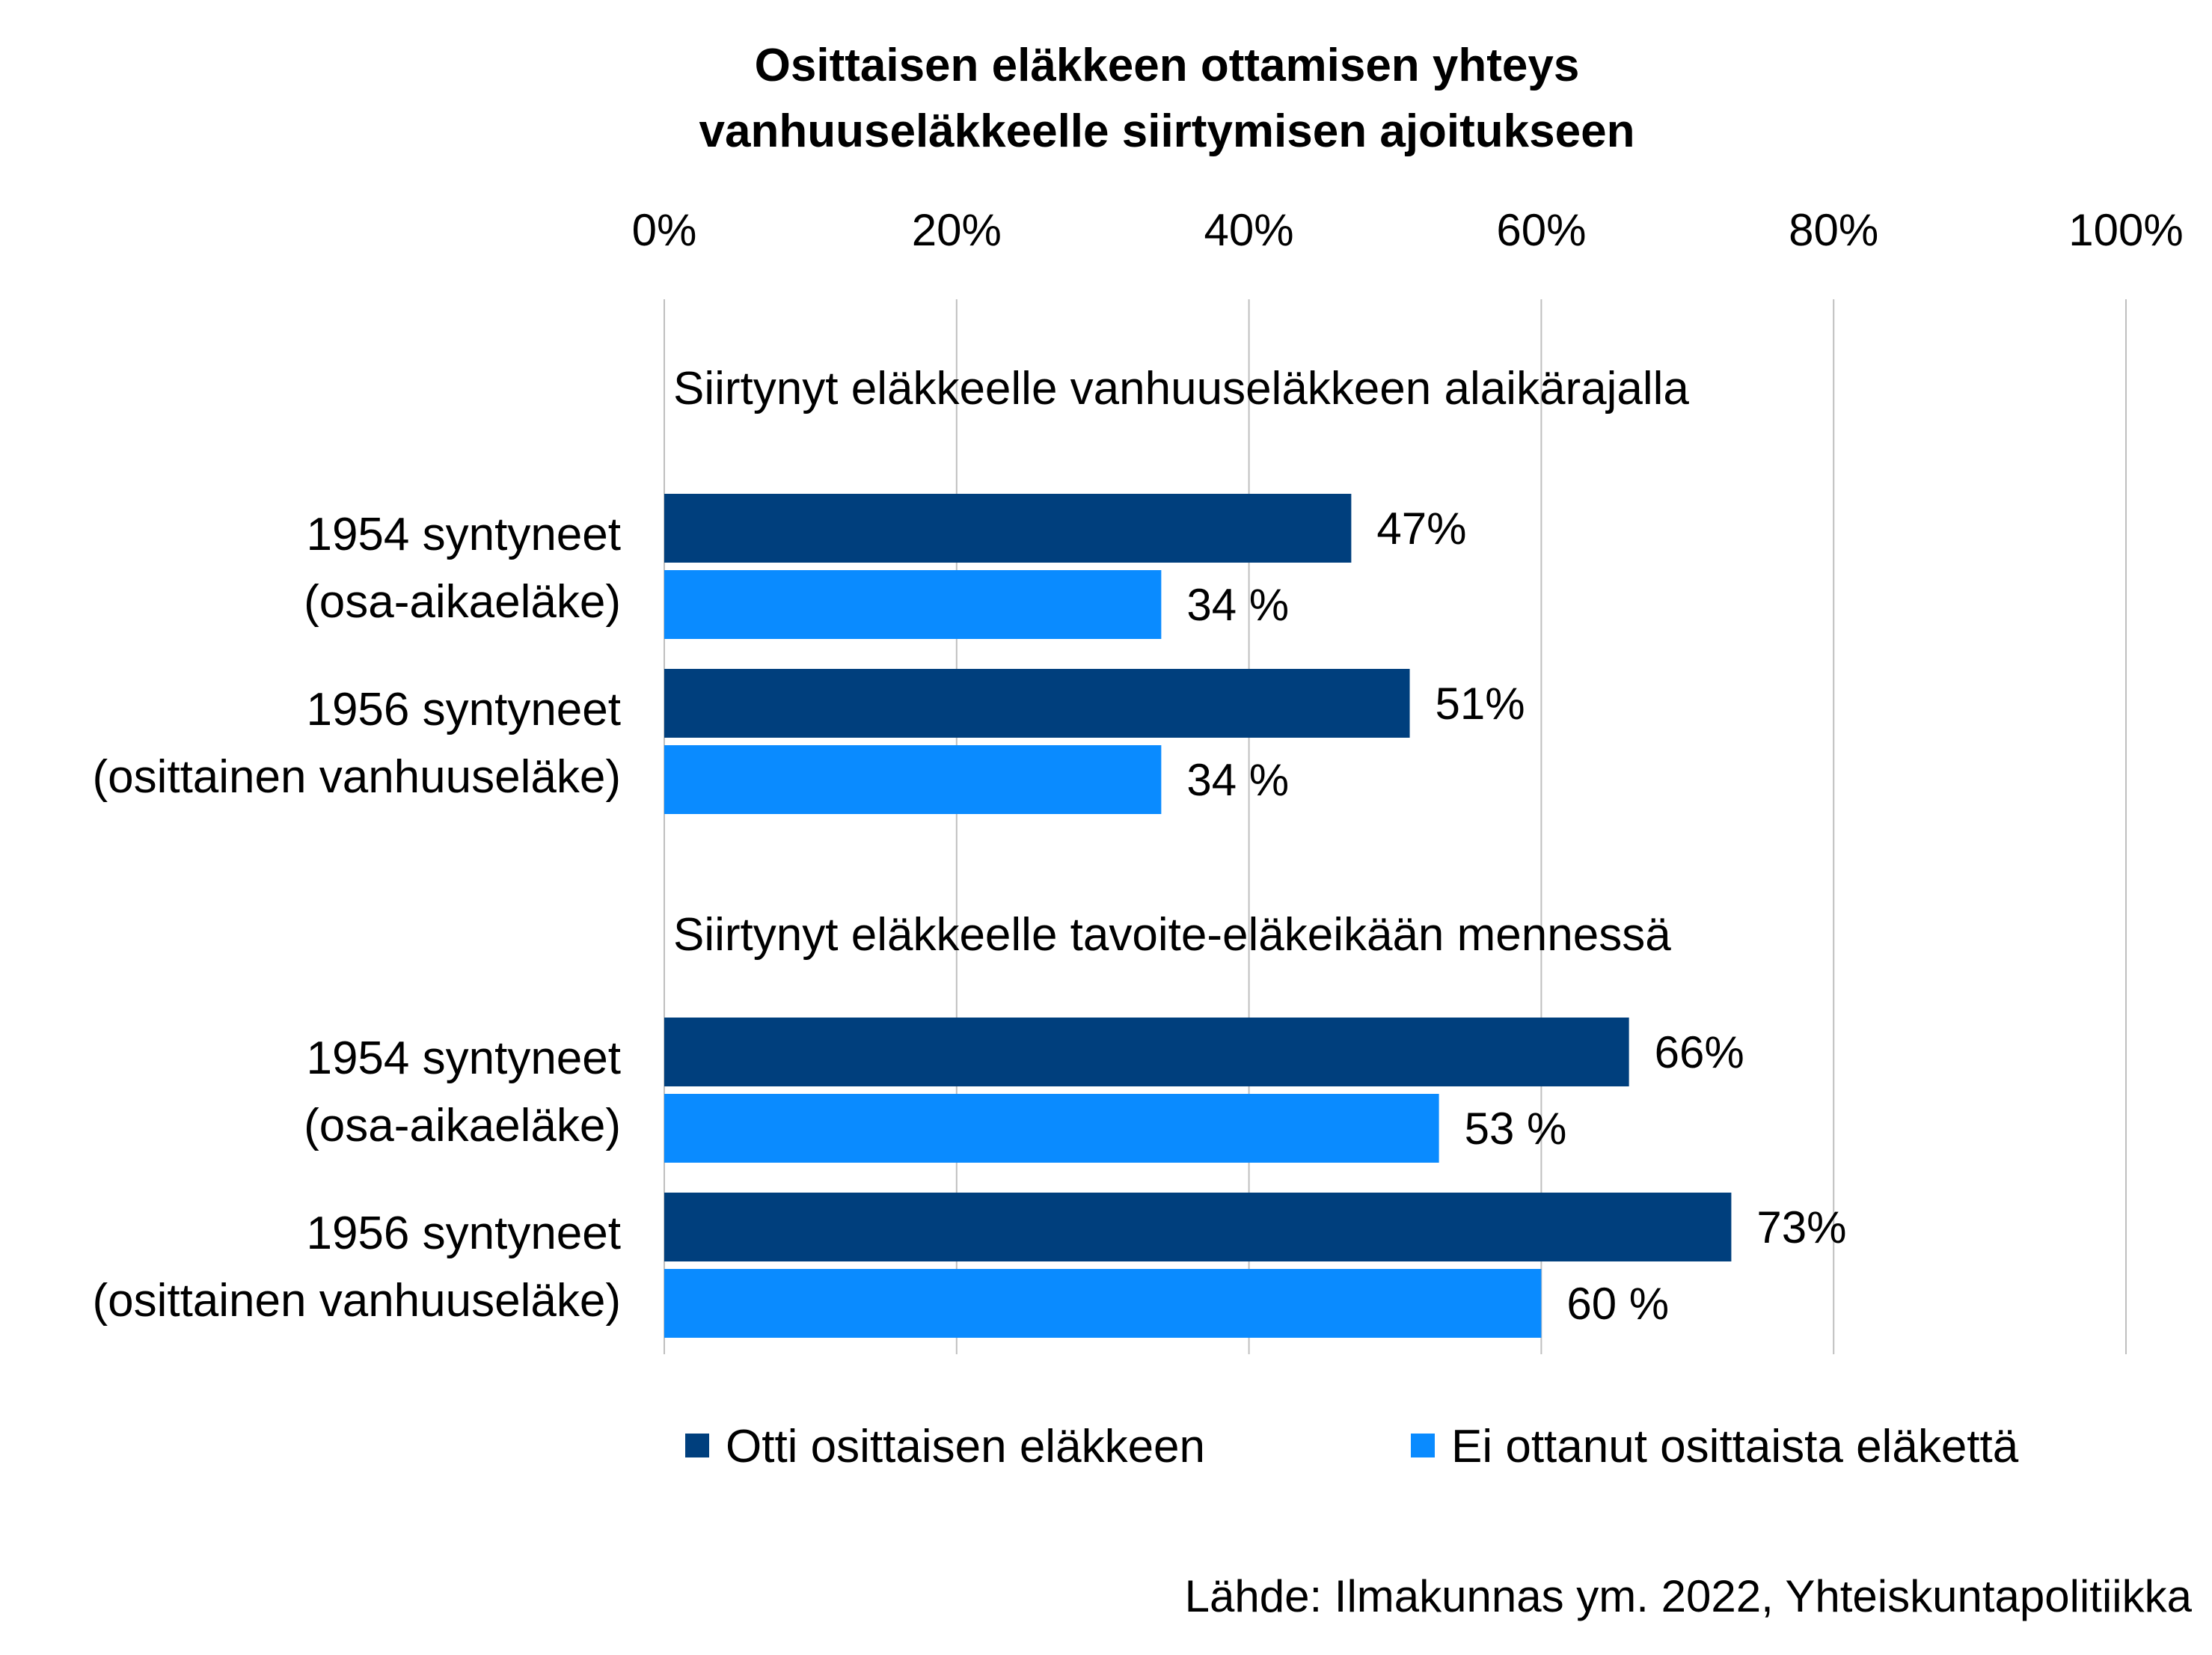 Image resolution: width=2212 pixels, height=1655 pixels. Describe the element at coordinates (463, 1058) in the screenshot. I see `category-label-g2-c1-line1: 1954 syntyneet` at that location.